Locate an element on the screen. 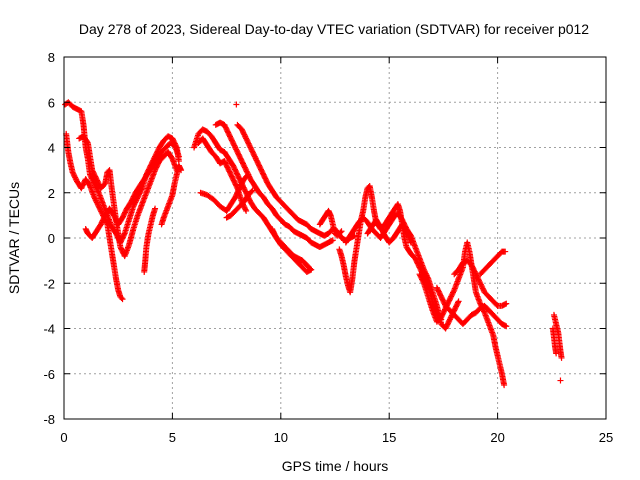  y-tick-label: 0 is located at coordinates (51, 238).